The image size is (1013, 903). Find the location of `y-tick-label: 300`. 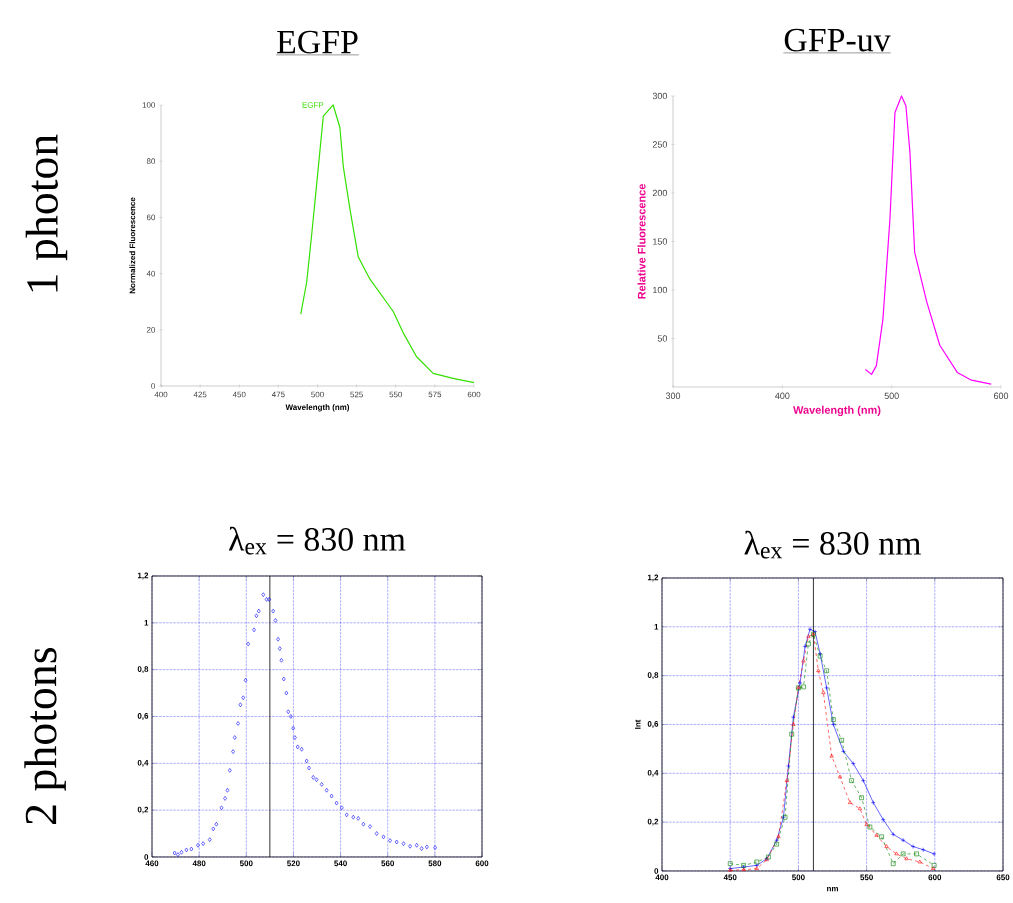

y-tick-label: 300 is located at coordinates (660, 96).